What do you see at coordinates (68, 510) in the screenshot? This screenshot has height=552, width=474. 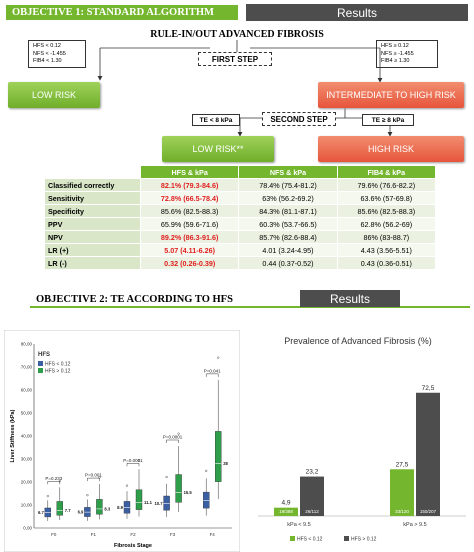 I see `median-label: 7.7` at bounding box center [68, 510].